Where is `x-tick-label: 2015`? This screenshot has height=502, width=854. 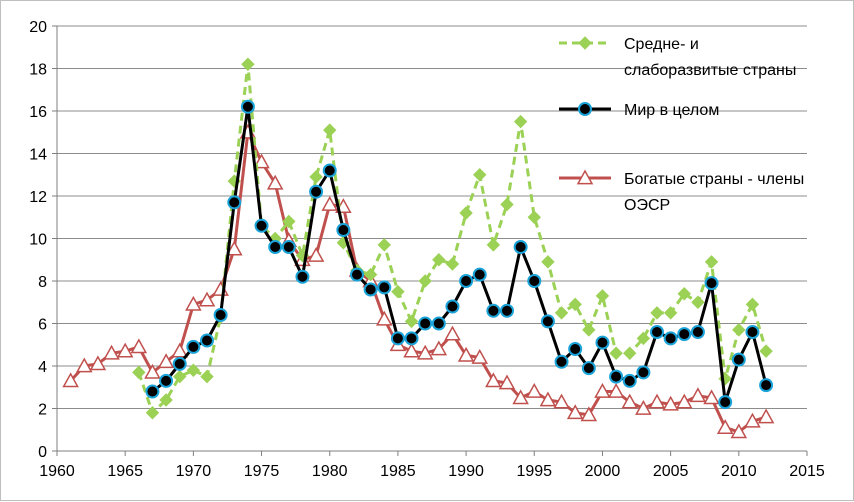
x-tick-label: 2015 is located at coordinates (807, 471).